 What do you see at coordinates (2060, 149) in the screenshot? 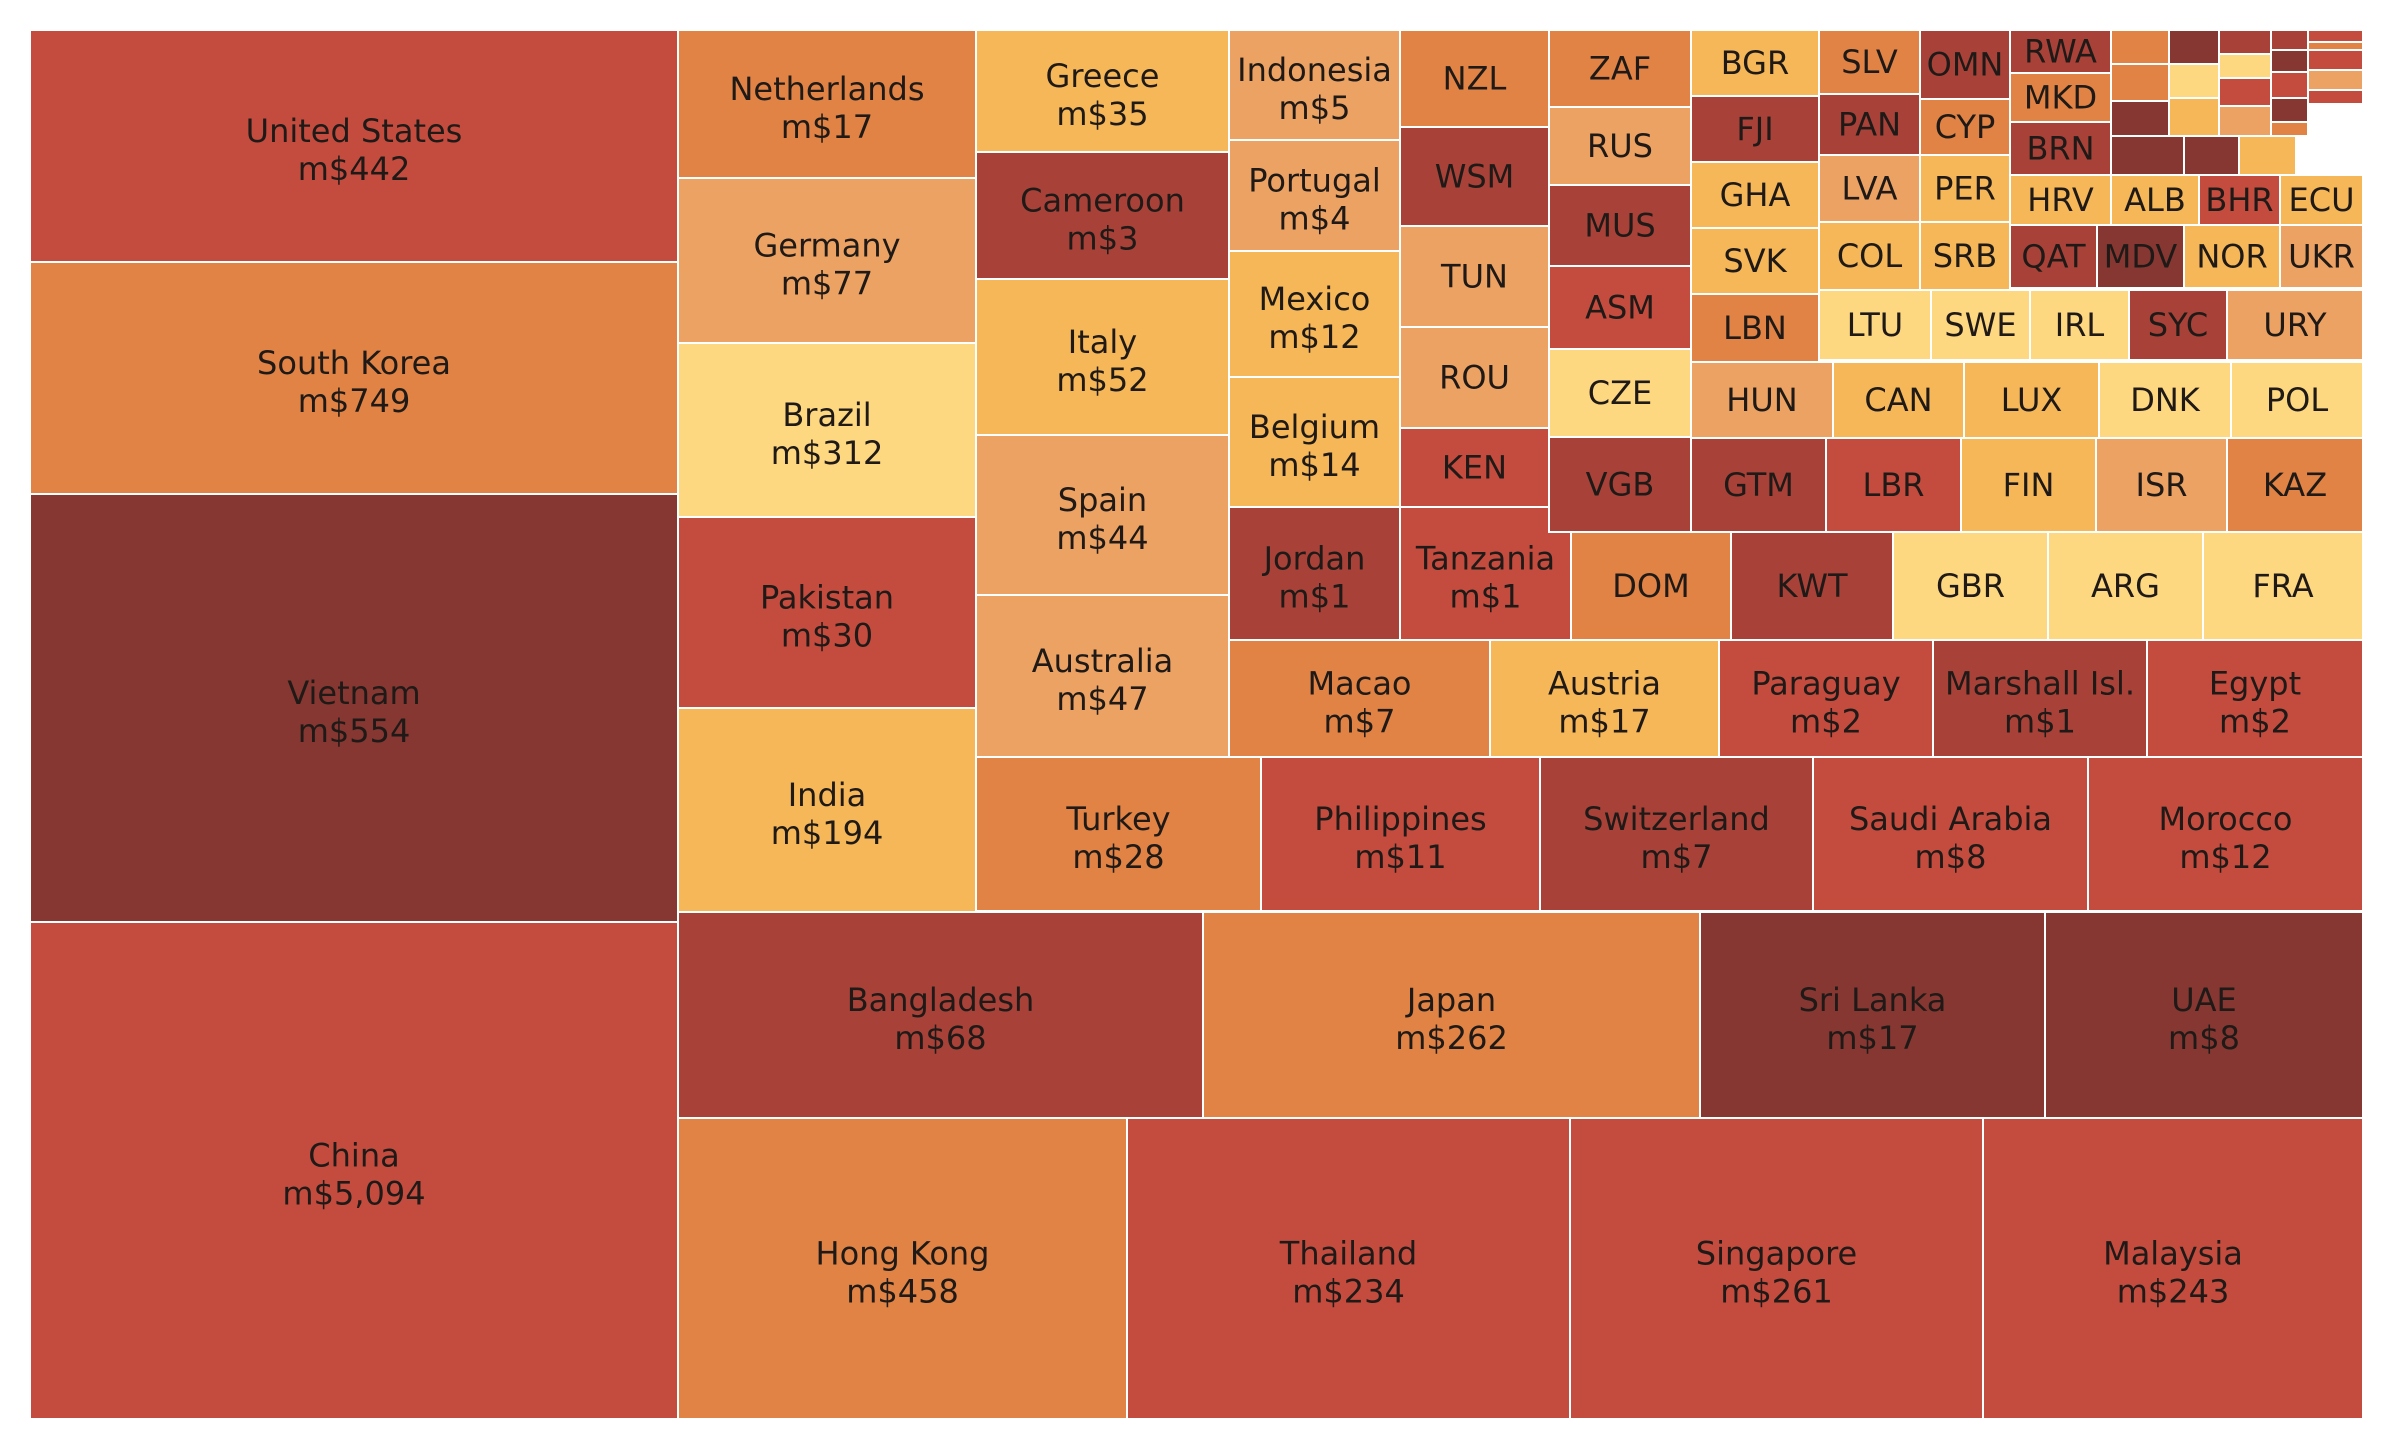
I see `tile-label-brn: BRN` at bounding box center [2060, 149].